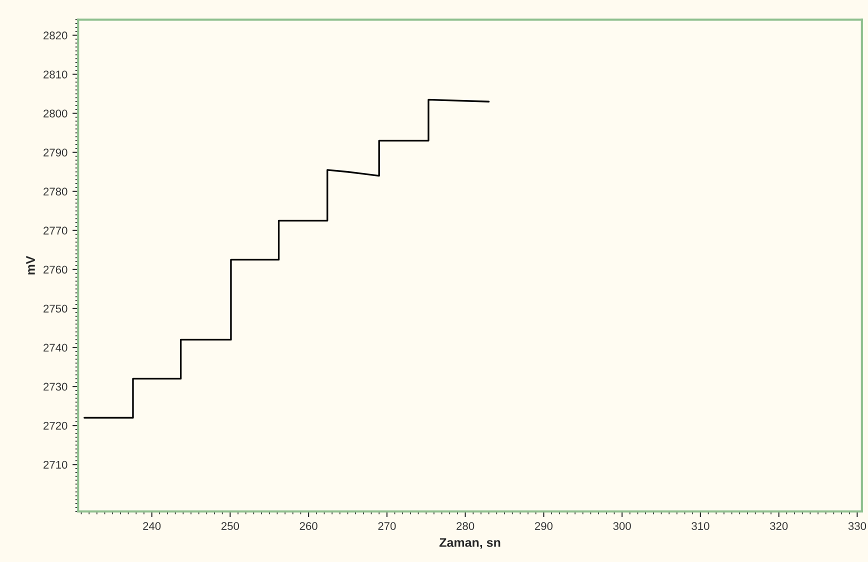 The image size is (868, 562). What do you see at coordinates (543, 526) in the screenshot?
I see `x-tick-label: 290` at bounding box center [543, 526].